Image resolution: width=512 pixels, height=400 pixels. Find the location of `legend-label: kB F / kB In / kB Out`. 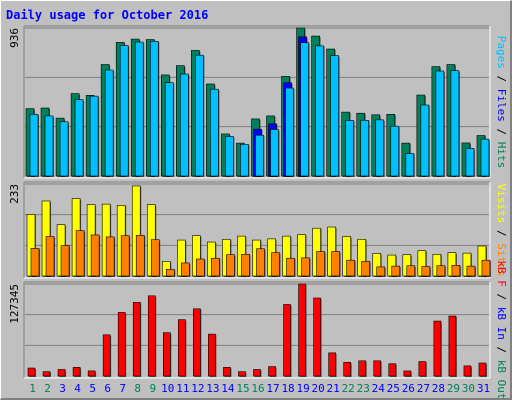

legend-label: kB F / kB In / kB Out is located at coordinates (501, 329).